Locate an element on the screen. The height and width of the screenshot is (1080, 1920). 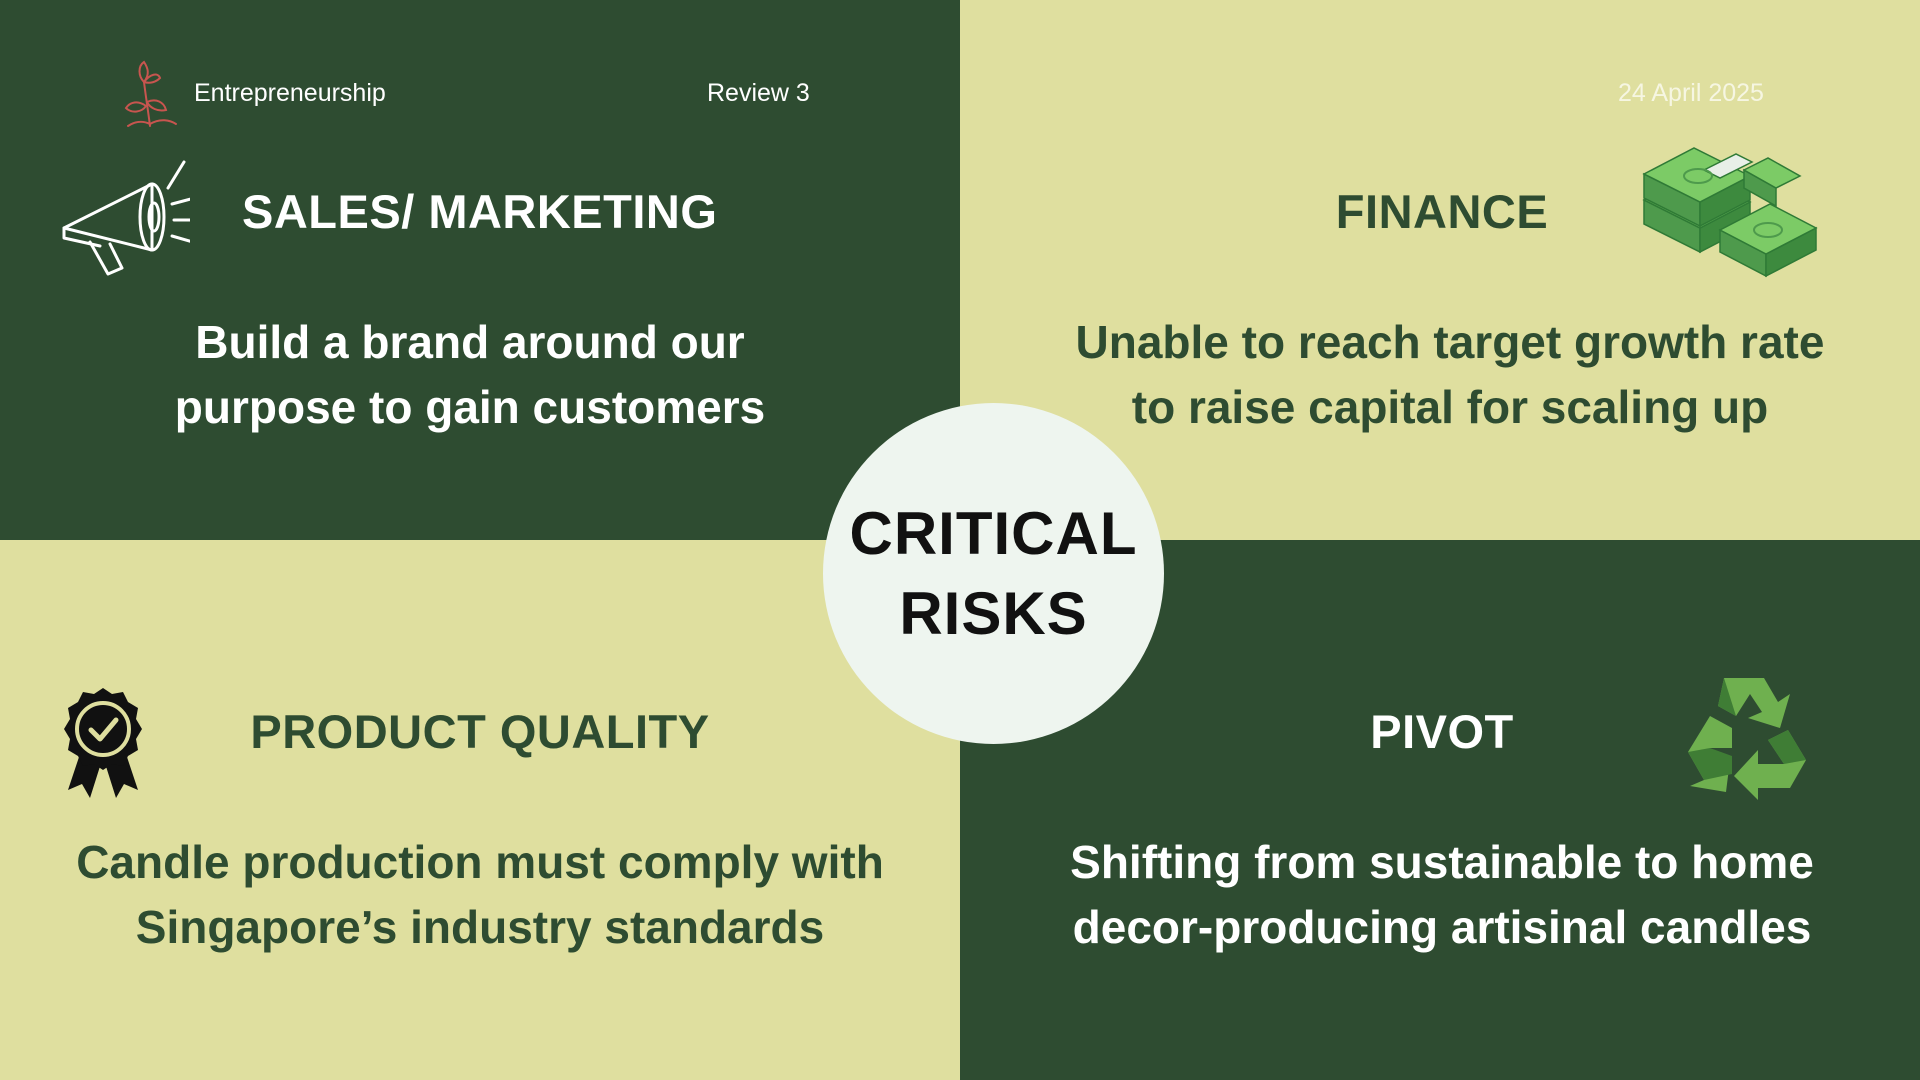
sales-marketing-title: SALES/ MARKETING is located at coordinates (480, 211).